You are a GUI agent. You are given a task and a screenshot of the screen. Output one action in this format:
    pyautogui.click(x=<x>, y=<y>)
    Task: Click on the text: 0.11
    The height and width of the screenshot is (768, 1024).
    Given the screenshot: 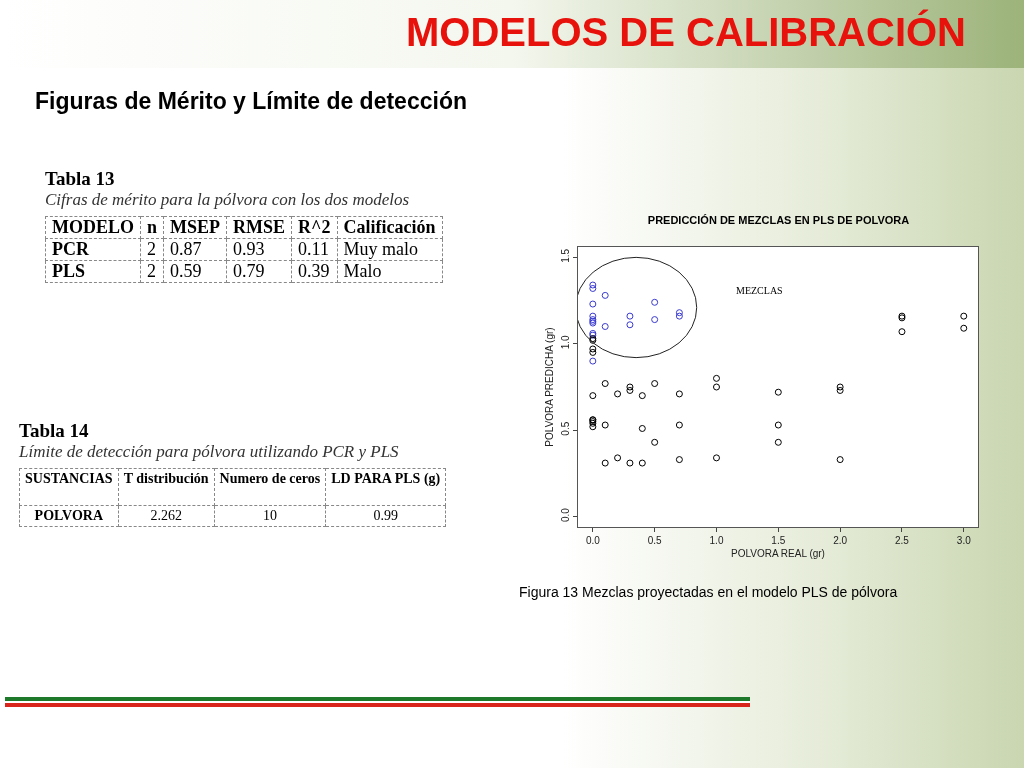 What is the action you would take?
    pyautogui.click(x=313, y=249)
    